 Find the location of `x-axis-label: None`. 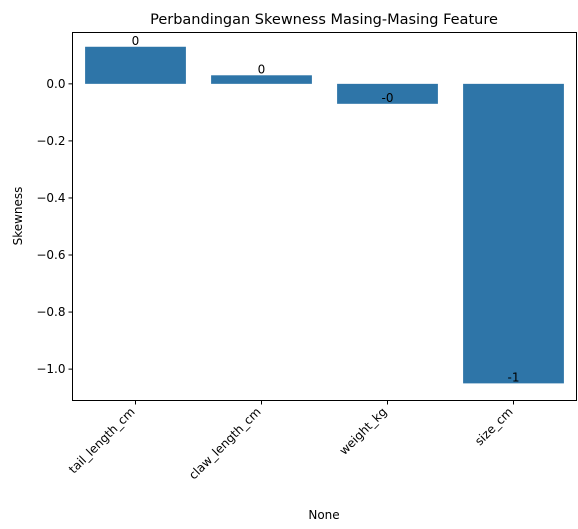

x-axis-label: None is located at coordinates (323, 515).